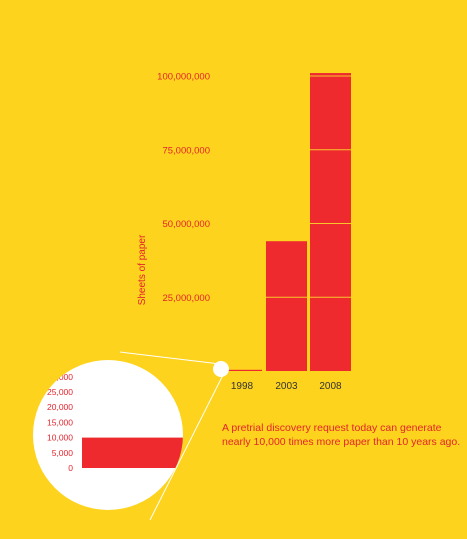 This screenshot has height=539, width=467. What do you see at coordinates (187, 446) in the screenshot?
I see `callout-line-bottom` at bounding box center [187, 446].